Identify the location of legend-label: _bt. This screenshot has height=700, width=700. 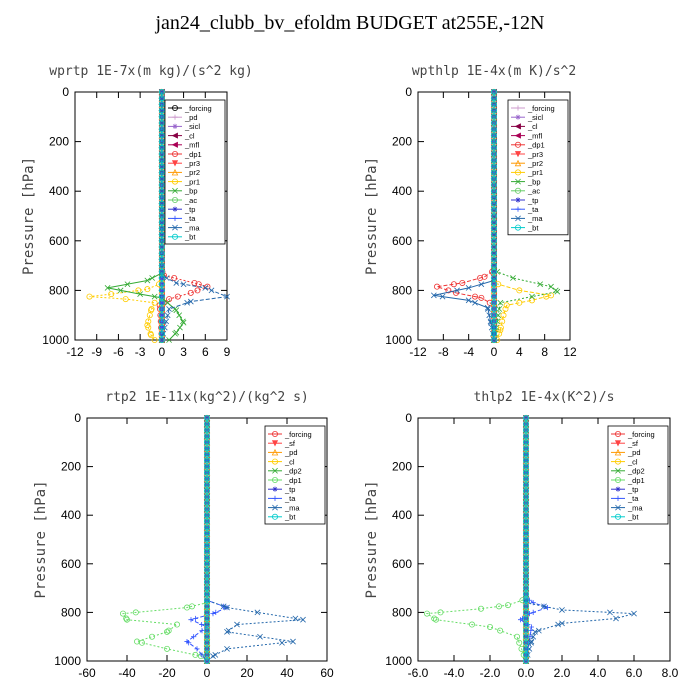
(190, 237).